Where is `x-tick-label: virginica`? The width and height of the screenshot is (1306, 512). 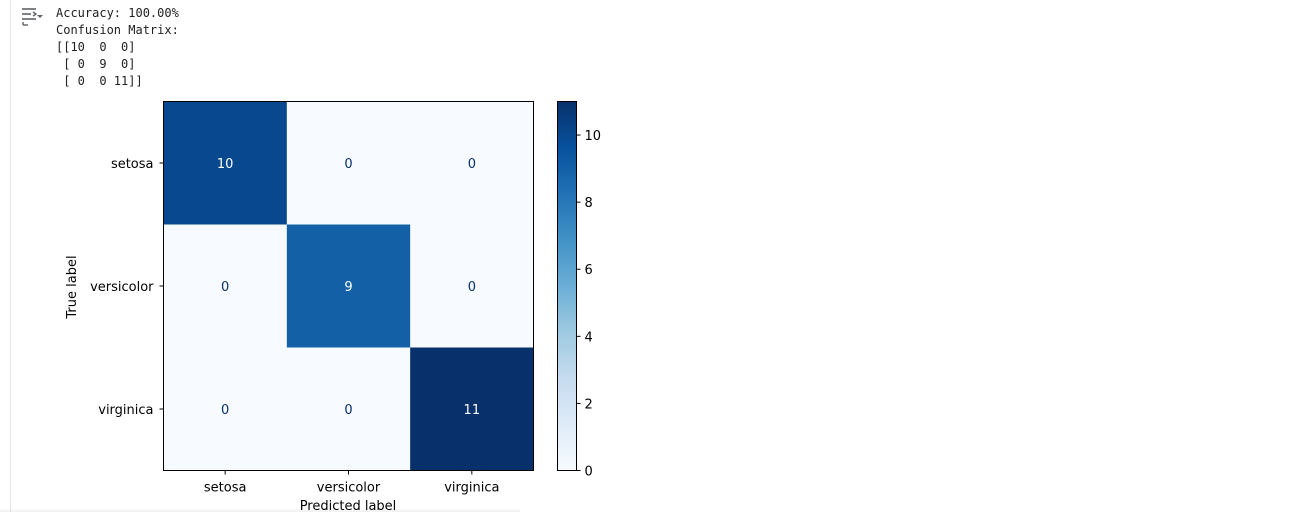 x-tick-label: virginica is located at coordinates (471, 488).